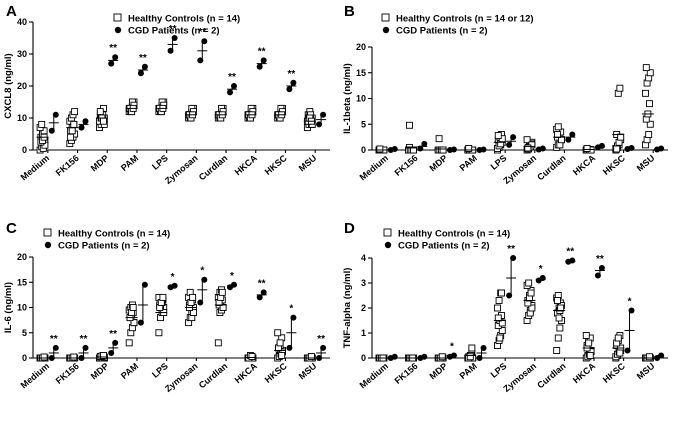 The image size is (677, 431). I want to click on y-tick-label: 15, so click(361, 73).